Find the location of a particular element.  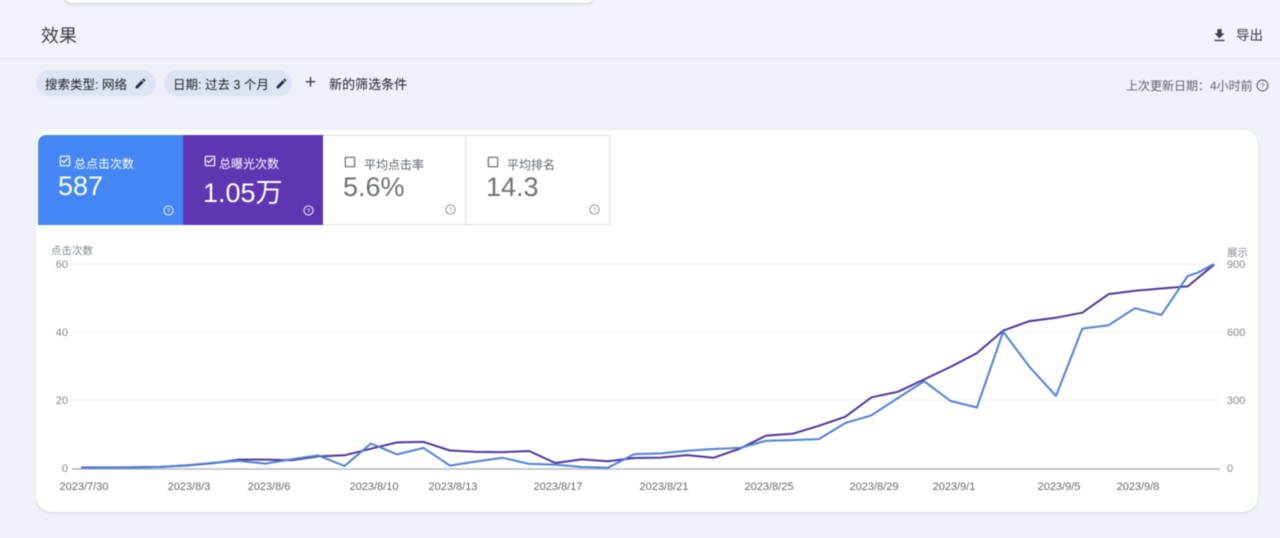

svg-text: 300 is located at coordinates (1236, 401).